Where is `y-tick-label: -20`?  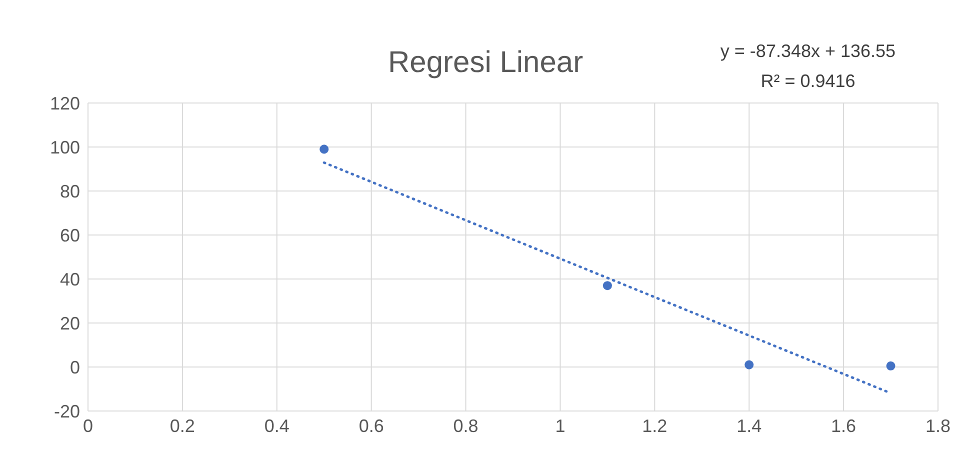
y-tick-label: -20 is located at coordinates (67, 411).